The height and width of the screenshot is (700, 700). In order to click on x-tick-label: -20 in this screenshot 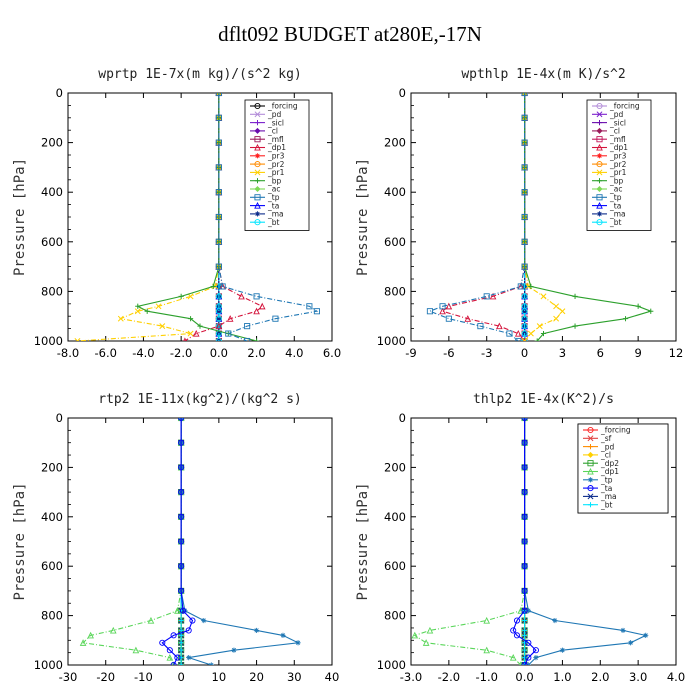, I will do `click(105, 677)`.